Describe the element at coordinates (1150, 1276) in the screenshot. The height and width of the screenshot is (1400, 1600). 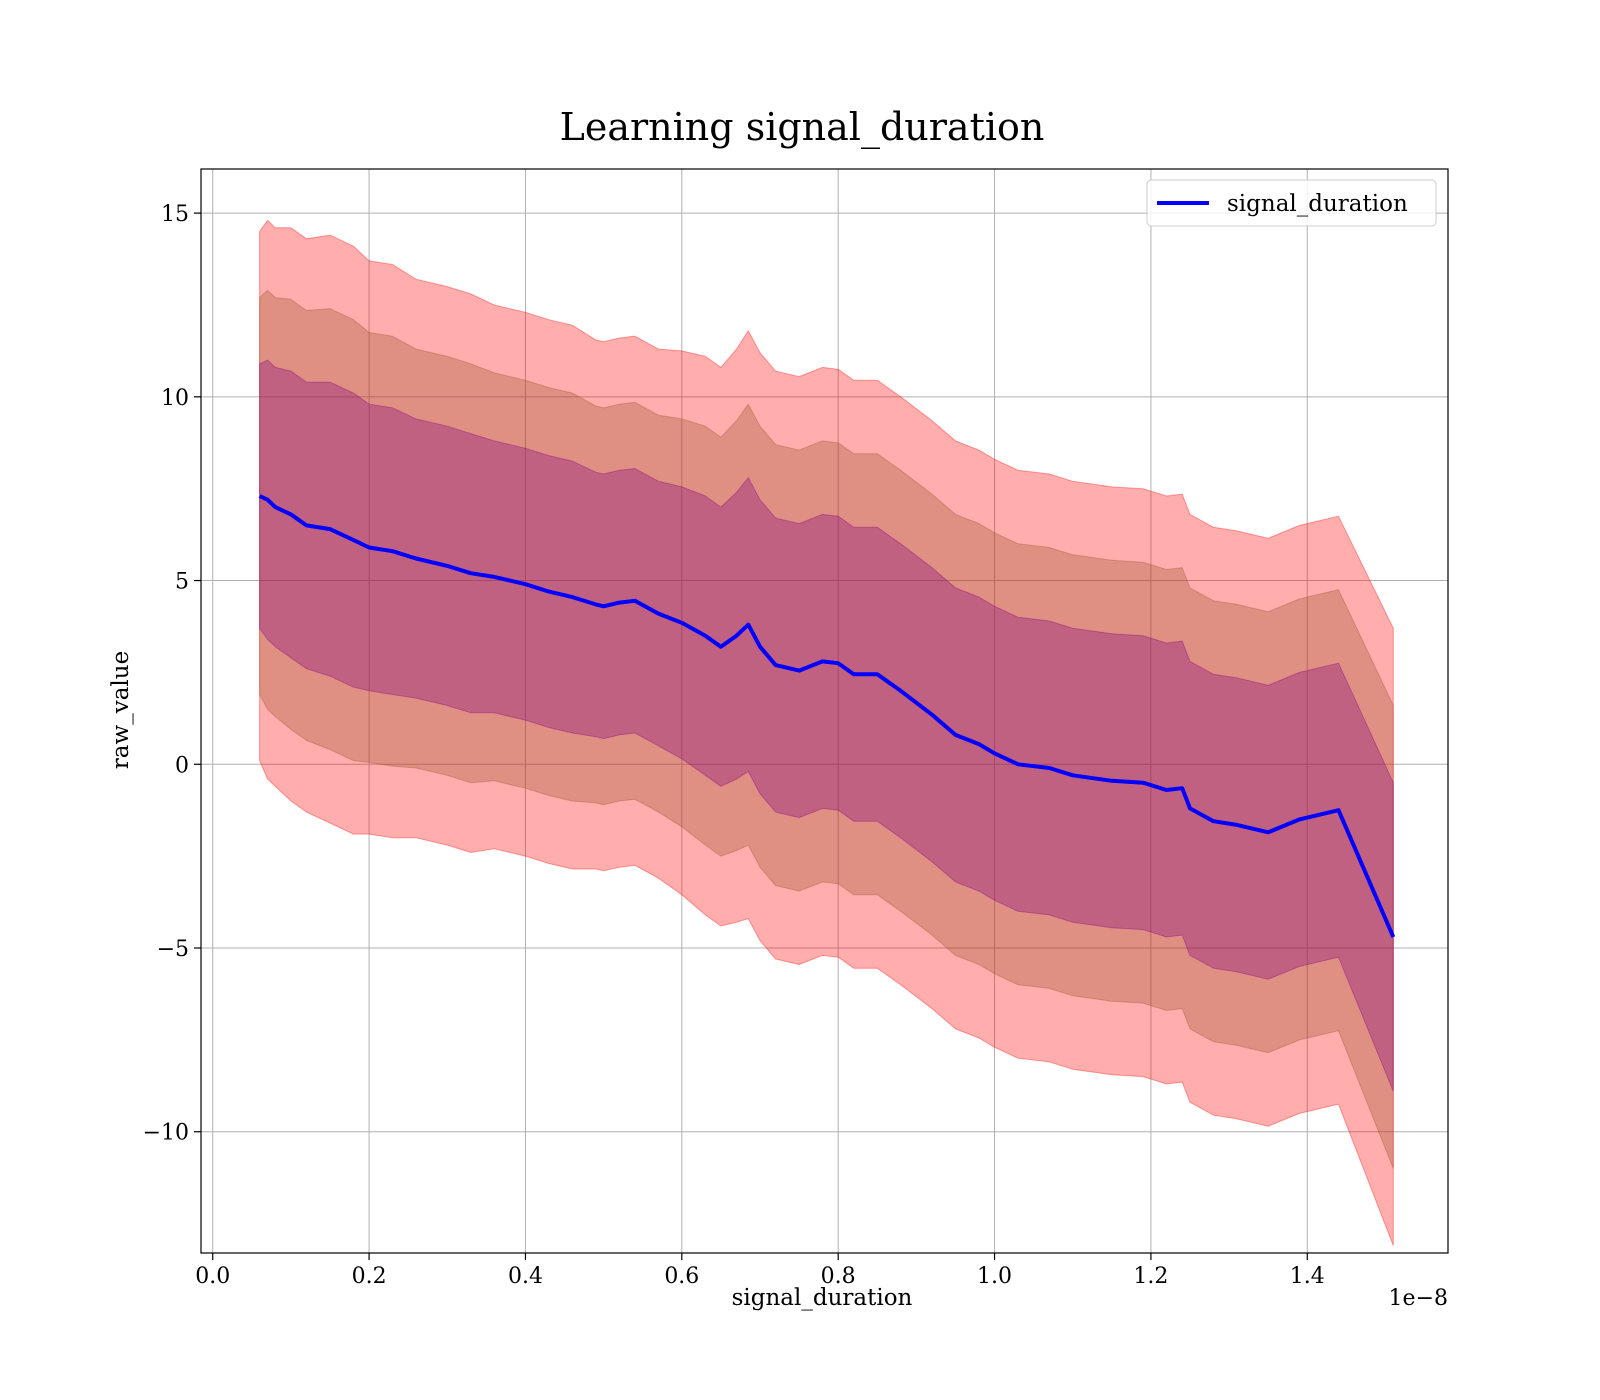
I see `x-tick-label: 1.2` at that location.